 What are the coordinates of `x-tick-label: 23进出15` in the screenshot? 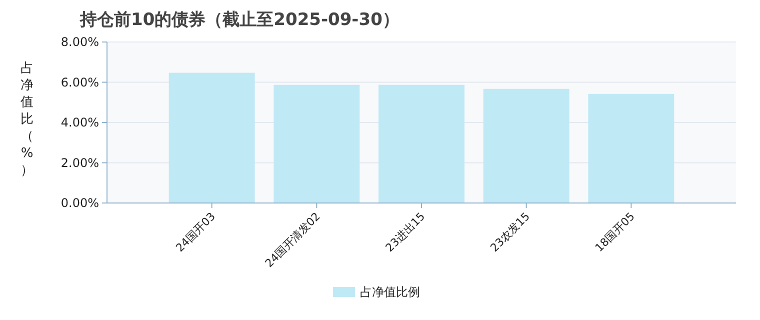 It's located at (405, 232).